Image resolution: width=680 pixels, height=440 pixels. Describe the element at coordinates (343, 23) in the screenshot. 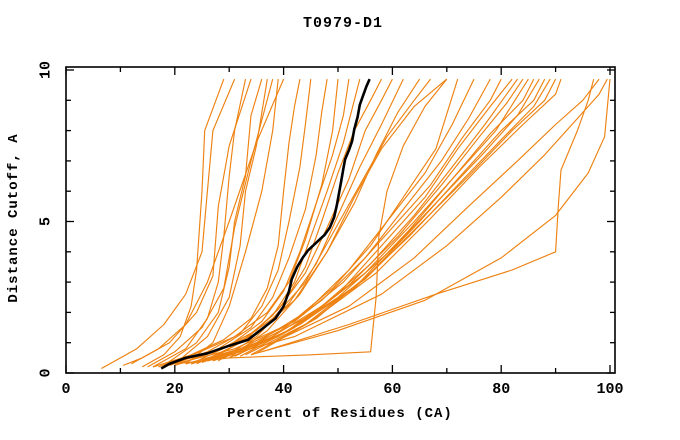

I see `chart-title: T0979-D1` at that location.